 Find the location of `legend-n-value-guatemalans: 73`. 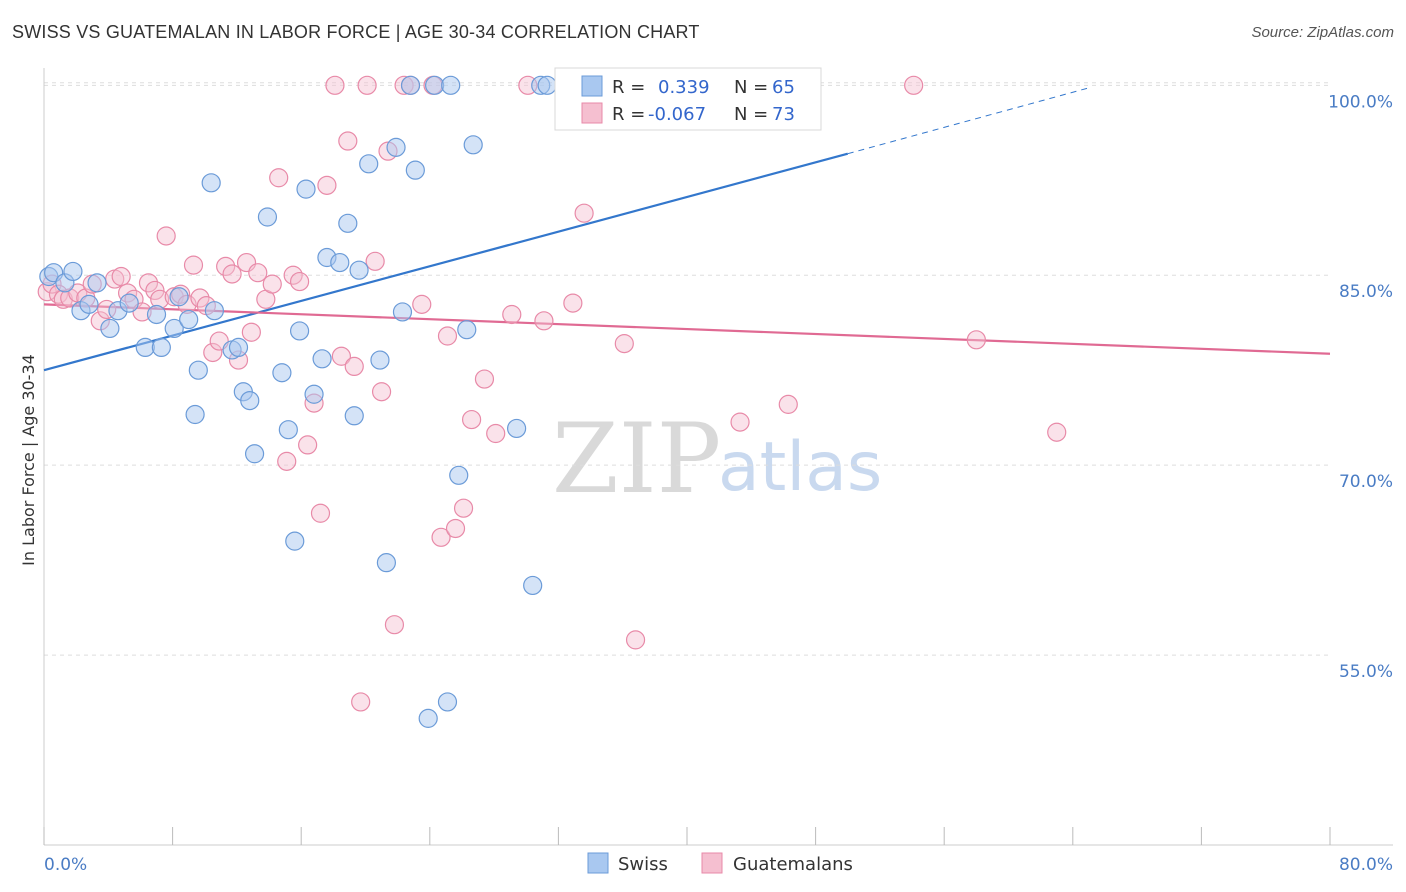

legend-n-value-guatemalans: 73 is located at coordinates (783, 114).